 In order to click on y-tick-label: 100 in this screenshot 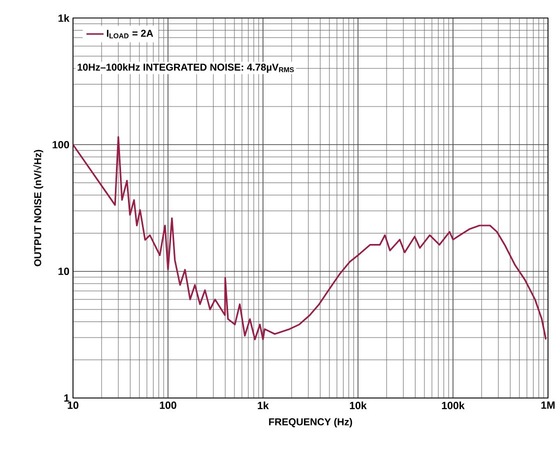, I will do `click(61, 144)`.